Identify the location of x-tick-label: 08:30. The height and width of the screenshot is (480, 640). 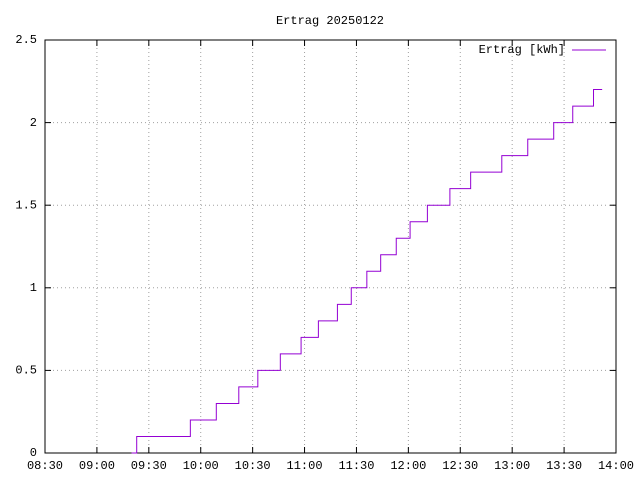
(45, 466).